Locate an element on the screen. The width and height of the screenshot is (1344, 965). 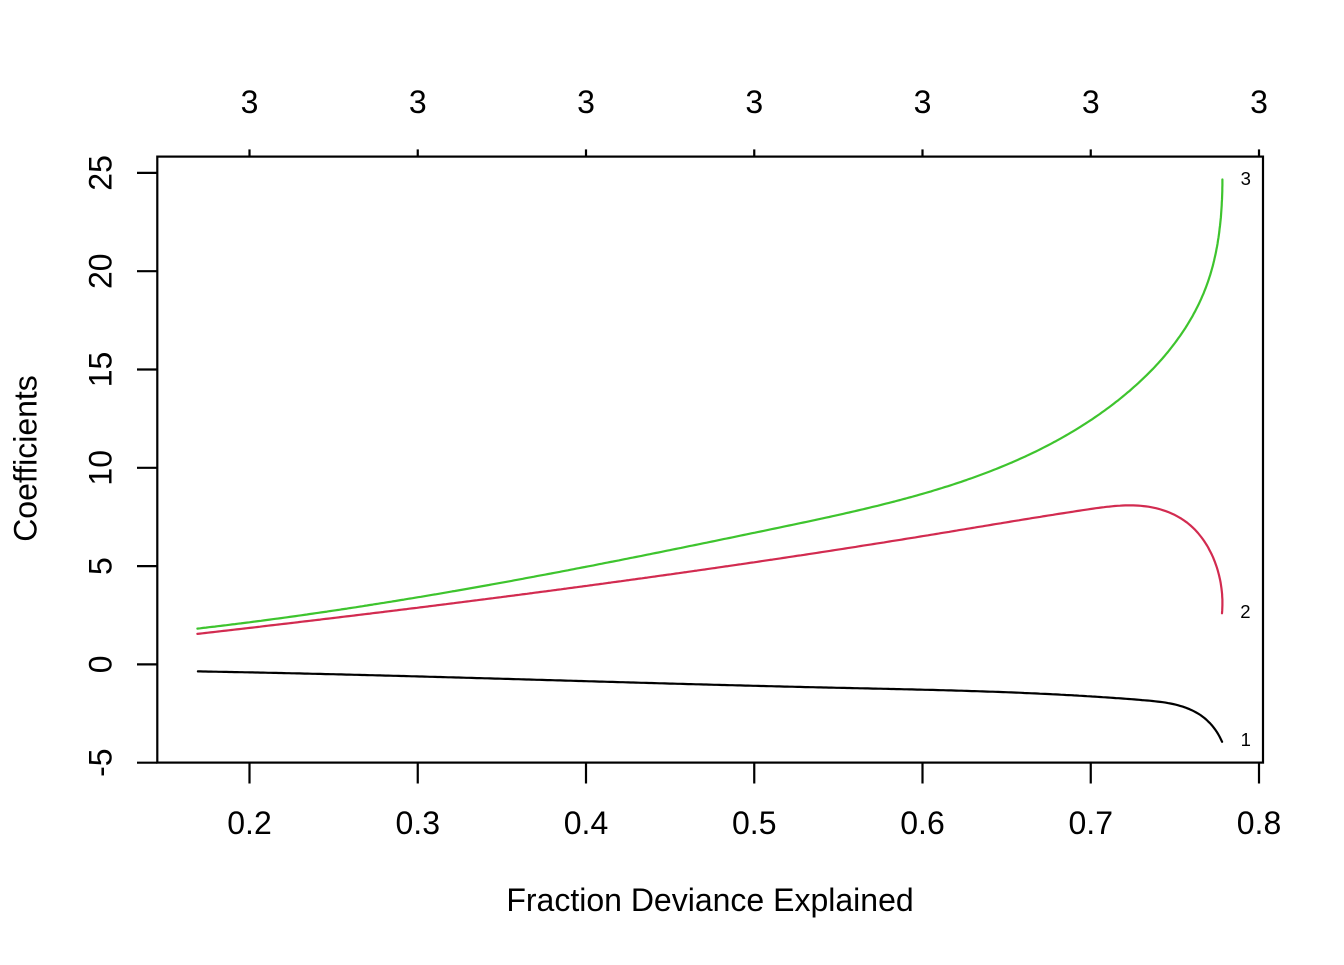
svg-text: 2 is located at coordinates (1245, 611).